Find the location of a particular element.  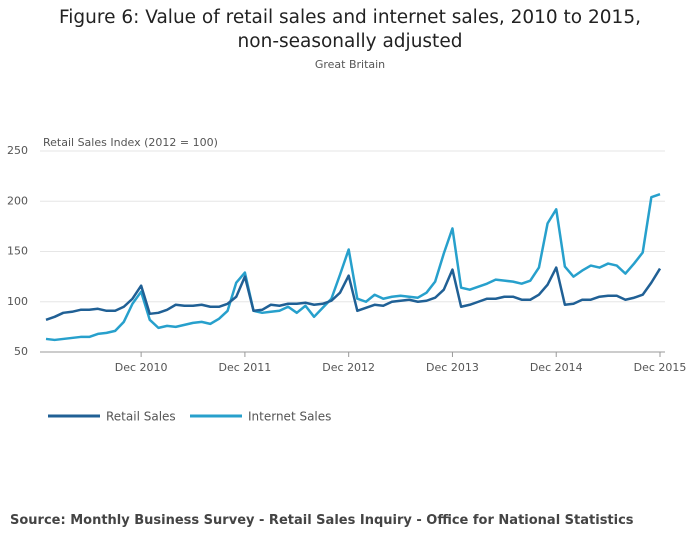

legend-label: Internet Sales is located at coordinates (289, 417).